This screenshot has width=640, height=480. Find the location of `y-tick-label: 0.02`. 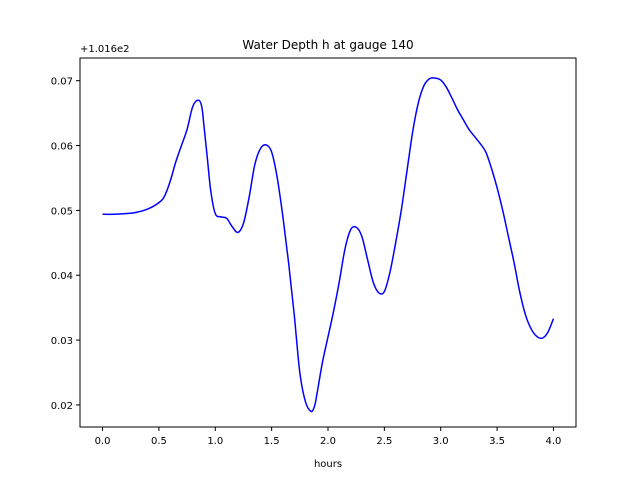

y-tick-label: 0.02 is located at coordinates (62, 406).